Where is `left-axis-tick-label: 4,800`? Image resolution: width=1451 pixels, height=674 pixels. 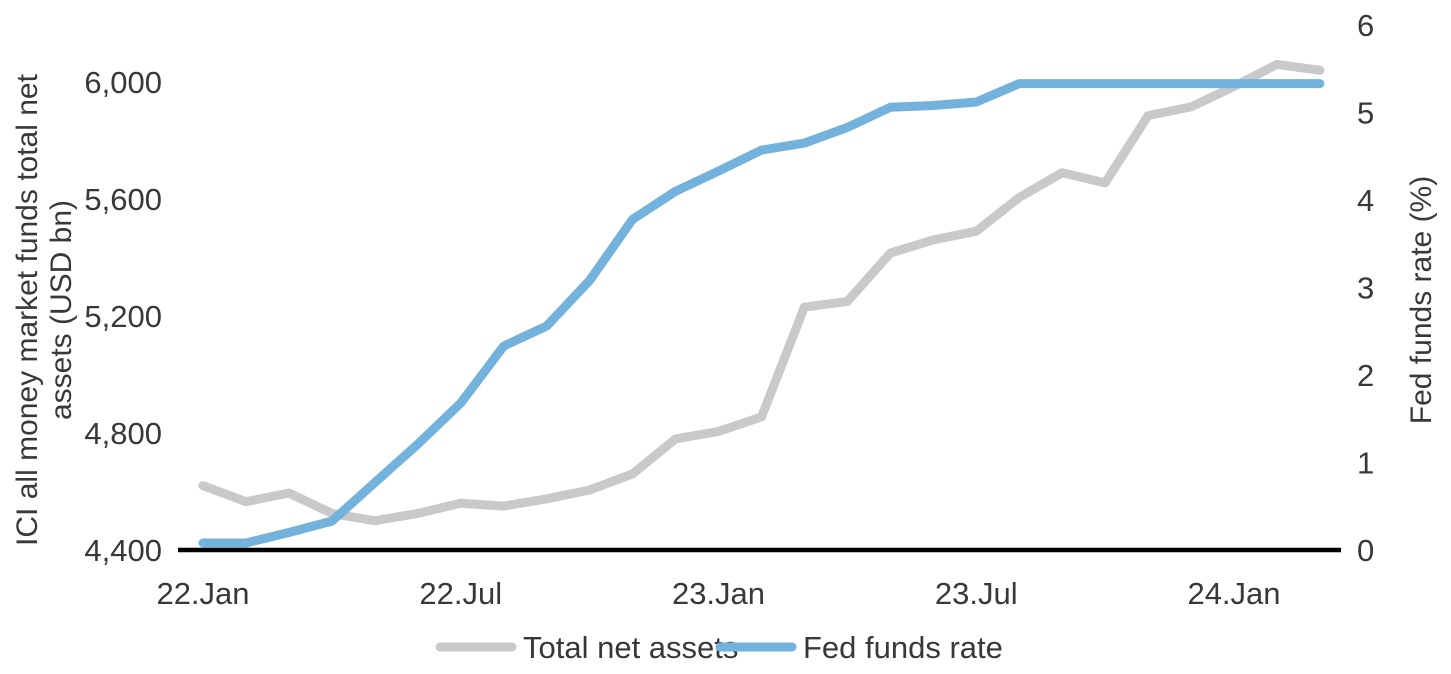
left-axis-tick-label: 4,800 is located at coordinates (123, 433).